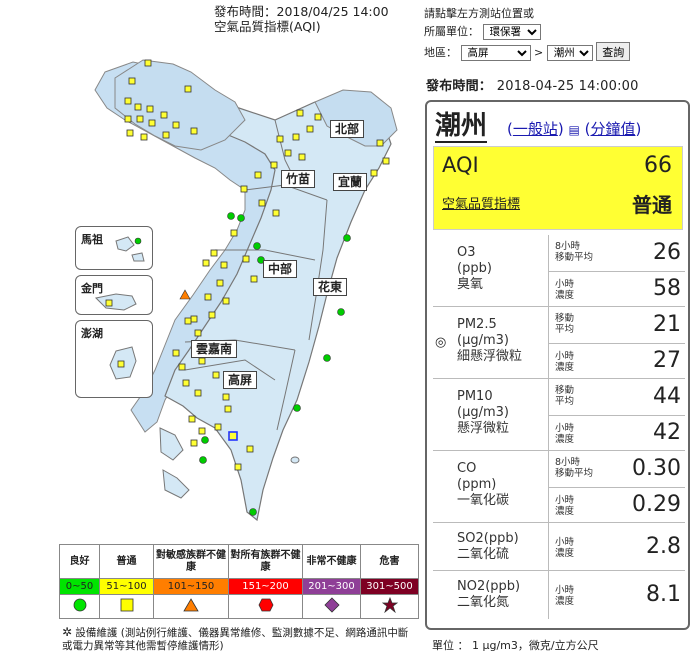 The image size is (700, 653). Describe the element at coordinates (616, 469) in the screenshot. I see `pollutant-sub-row: 8小時 移動平均 0.30` at that location.